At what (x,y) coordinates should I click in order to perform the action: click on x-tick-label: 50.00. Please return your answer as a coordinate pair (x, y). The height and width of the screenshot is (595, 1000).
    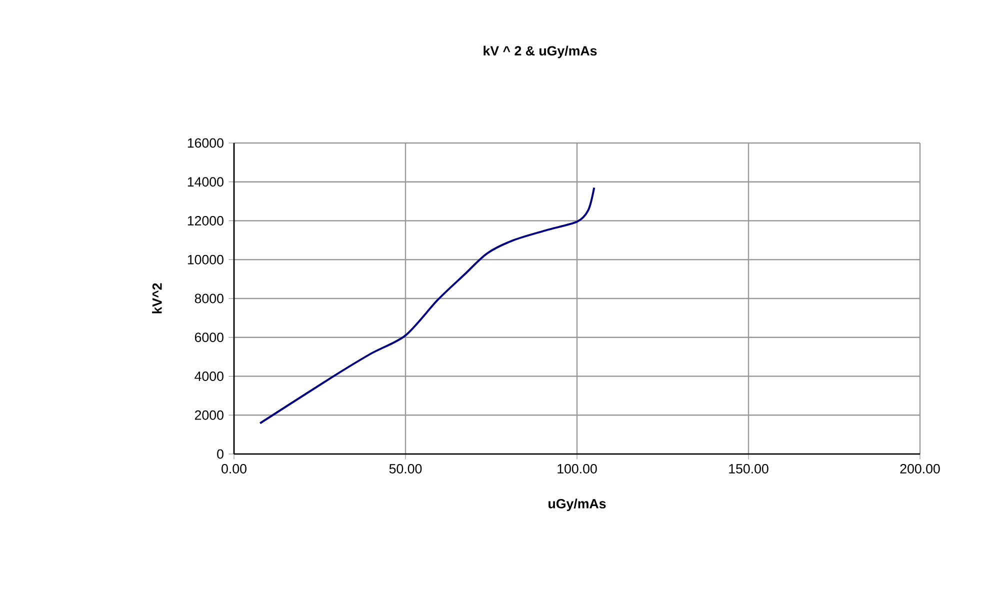
    Looking at the image, I should click on (405, 469).